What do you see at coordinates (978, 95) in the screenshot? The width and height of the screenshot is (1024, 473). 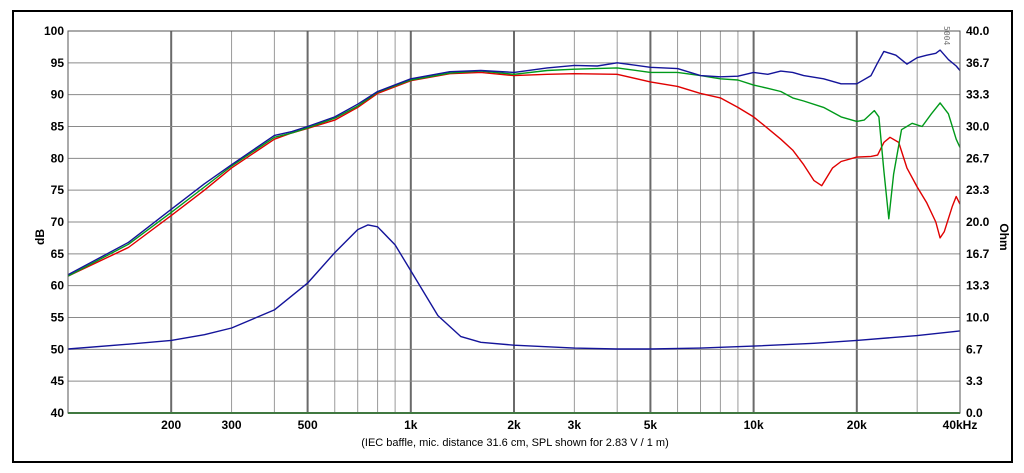 I see `y2-tick-label: 33.3` at bounding box center [978, 95].